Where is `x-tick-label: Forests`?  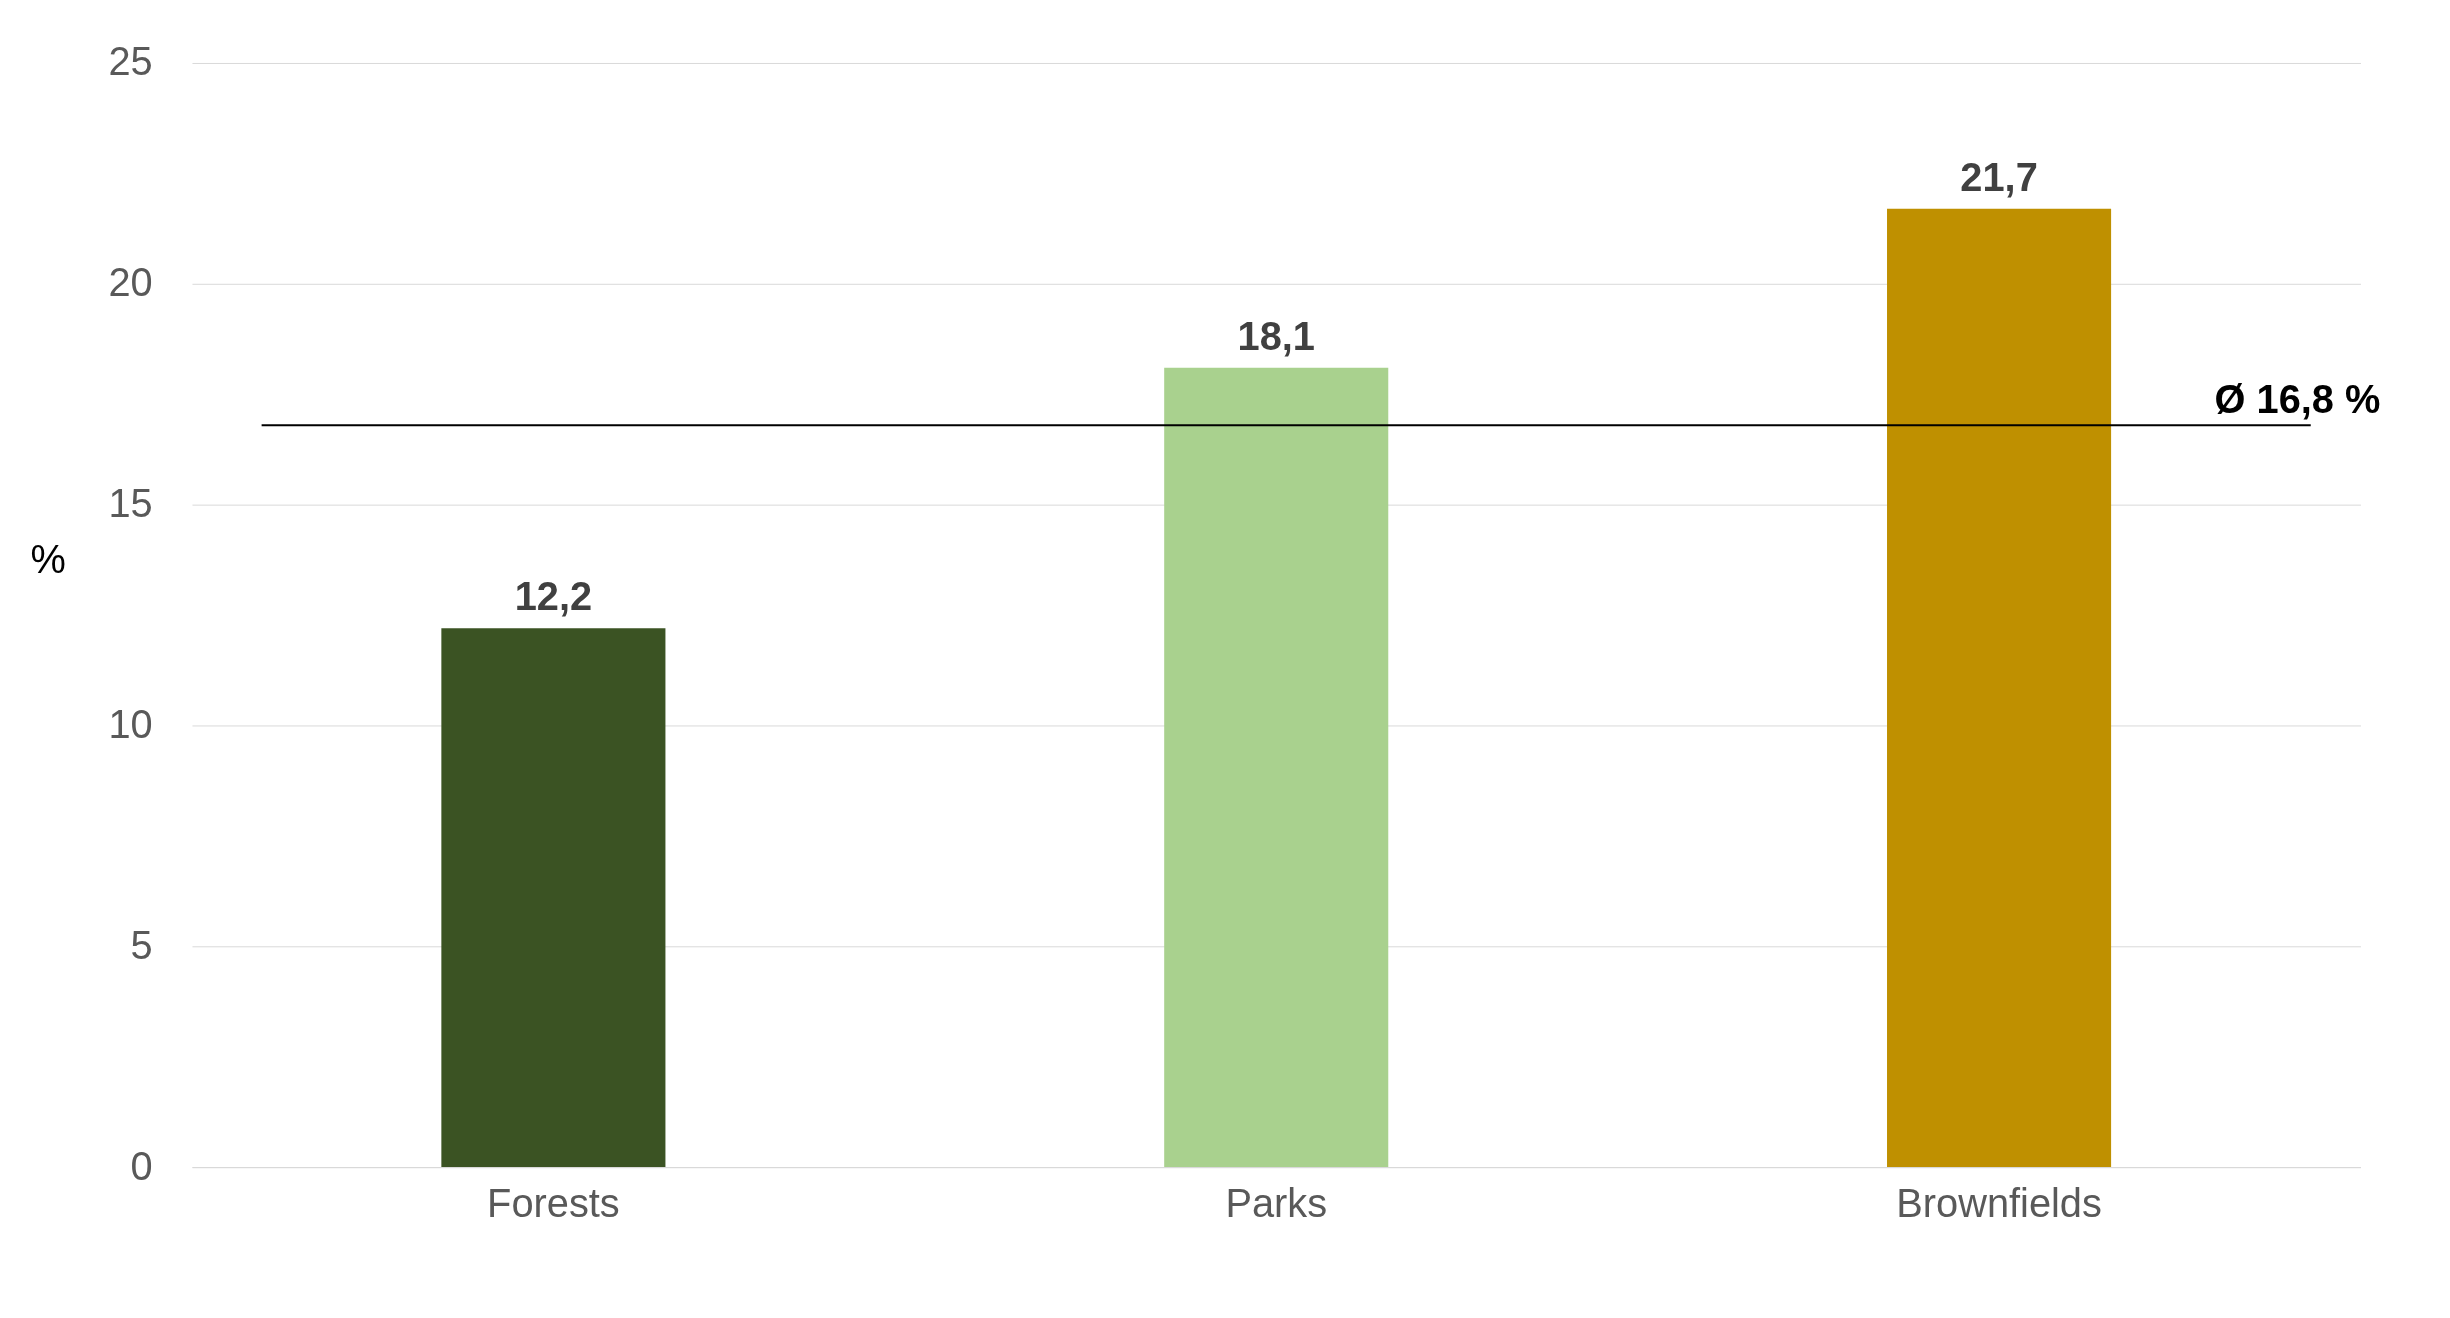
x-tick-label: Forests is located at coordinates (553, 1203).